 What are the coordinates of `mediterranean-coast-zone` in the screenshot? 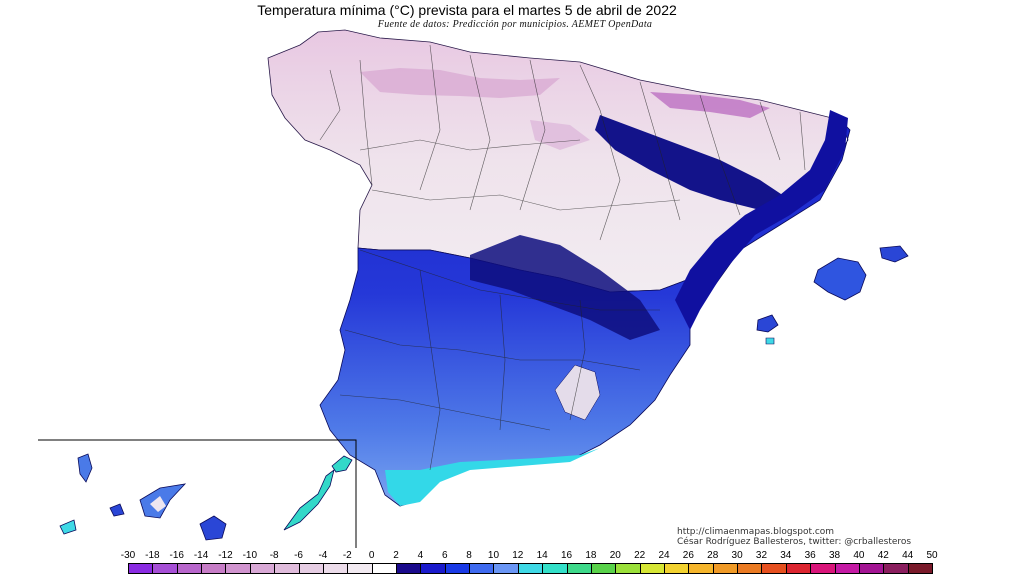 It's located at (761, 220).